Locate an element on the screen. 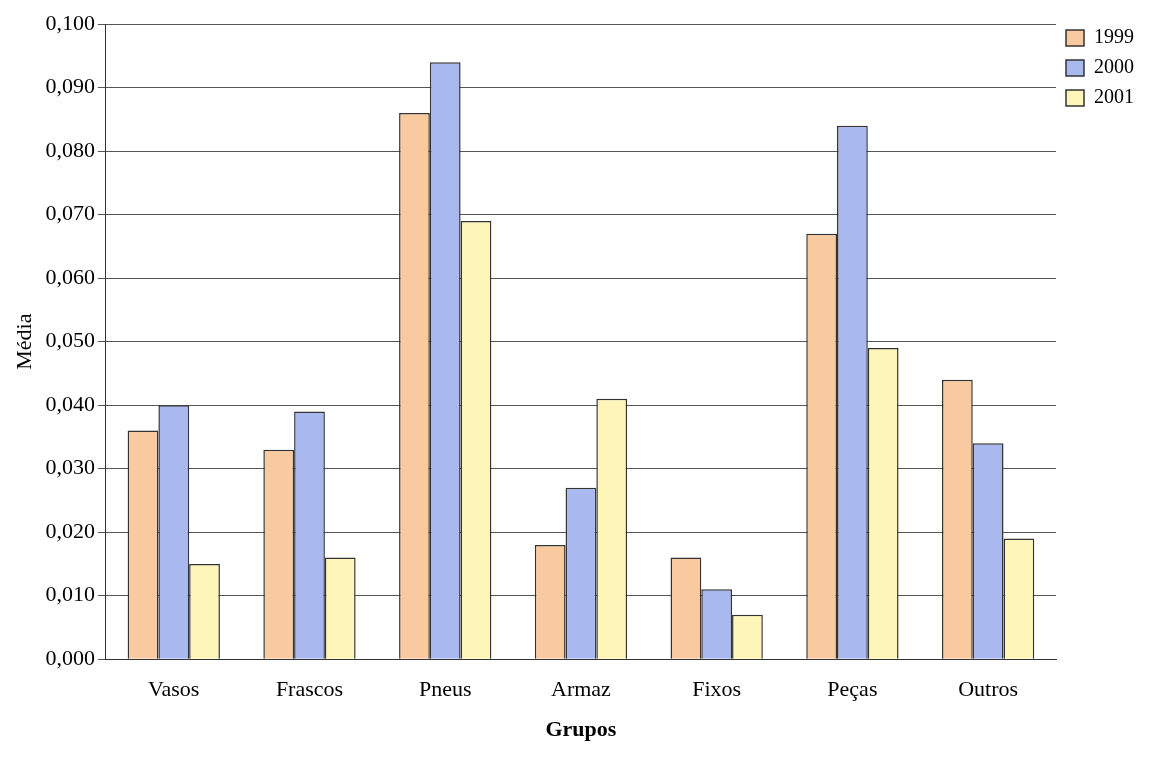  x-tick-label: Armaz is located at coordinates (581, 689).